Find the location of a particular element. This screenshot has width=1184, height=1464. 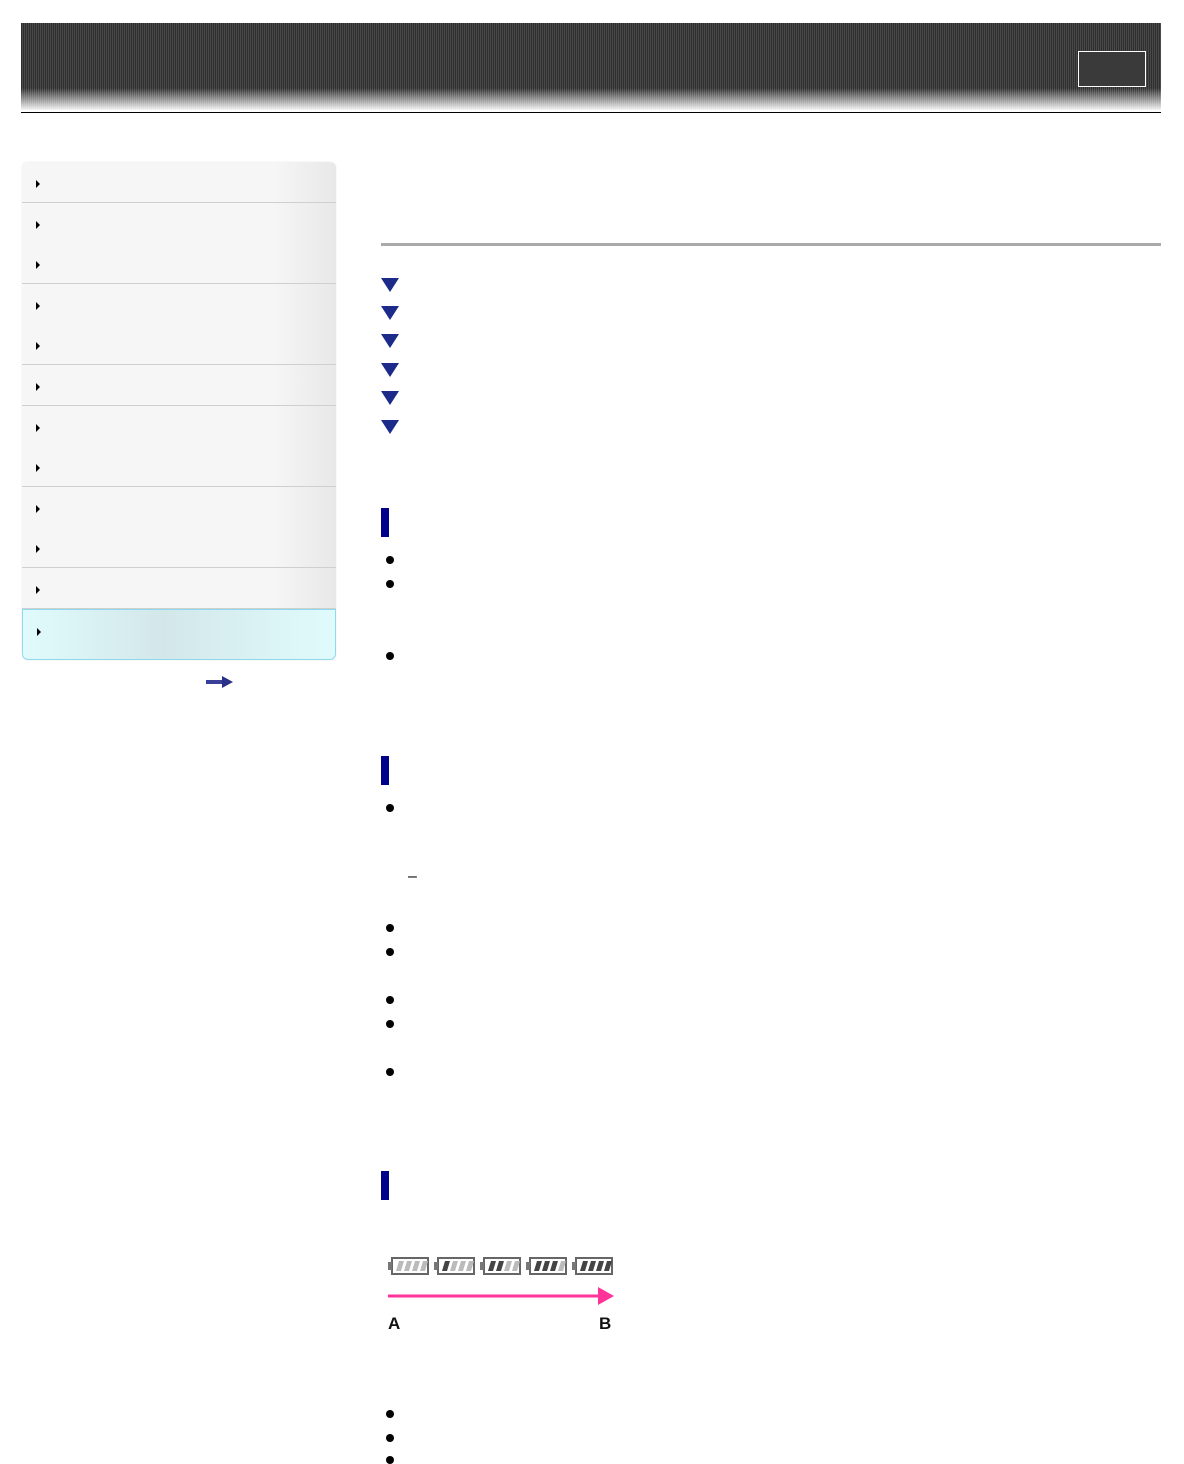

header-divider is located at coordinates (591, 112).